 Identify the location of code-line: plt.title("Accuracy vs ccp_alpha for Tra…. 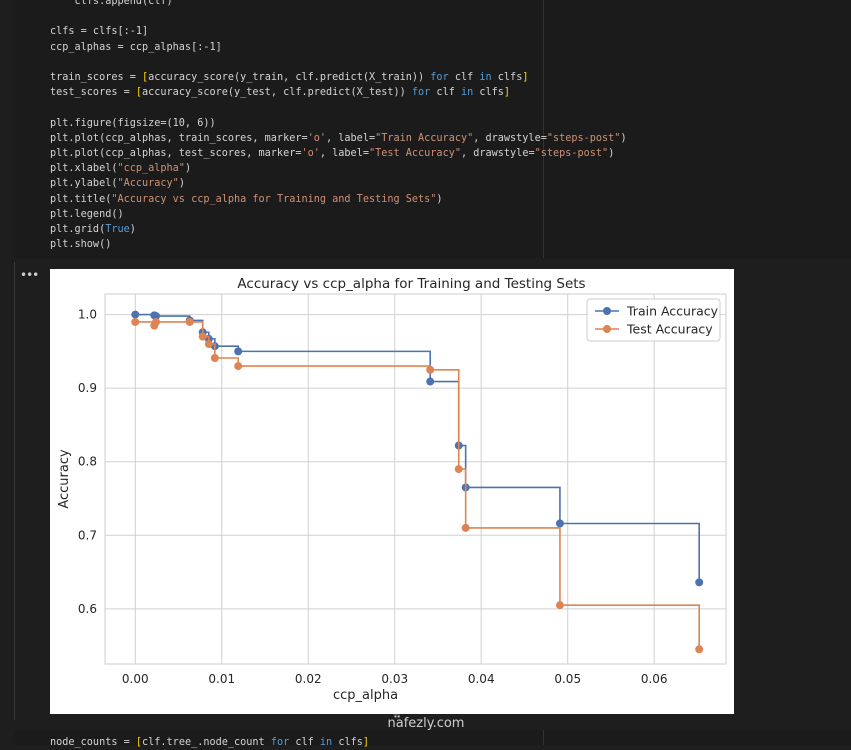
(338, 199).